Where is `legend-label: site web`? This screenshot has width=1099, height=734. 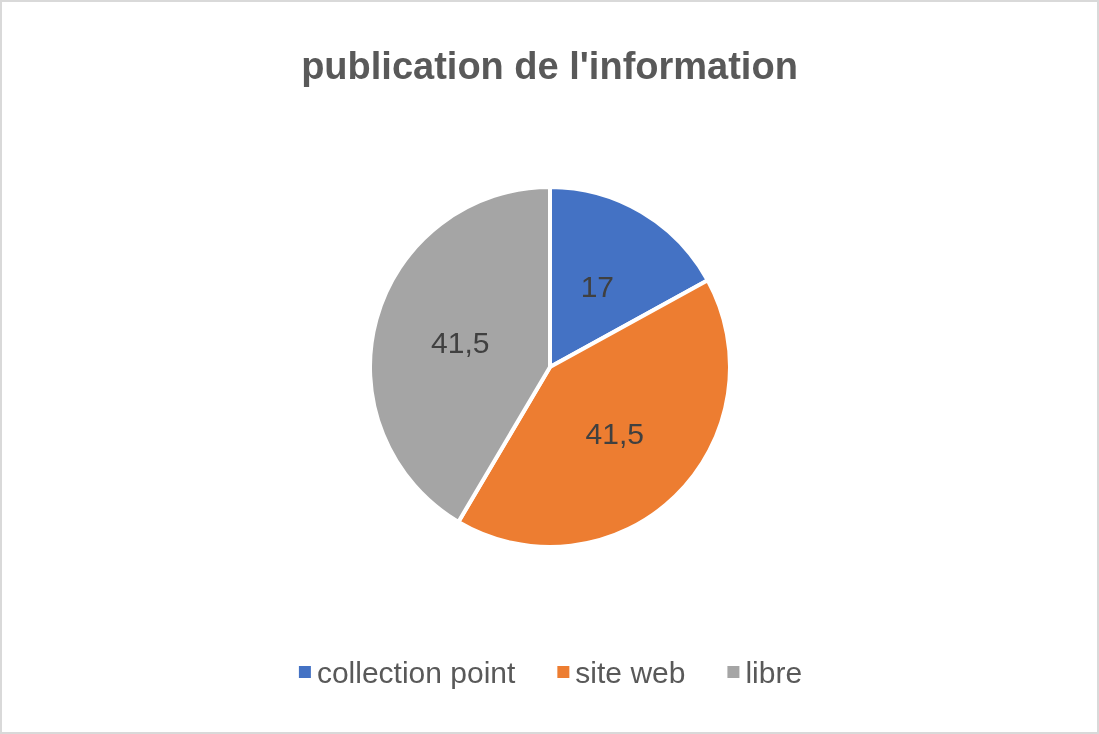 legend-label: site web is located at coordinates (630, 672).